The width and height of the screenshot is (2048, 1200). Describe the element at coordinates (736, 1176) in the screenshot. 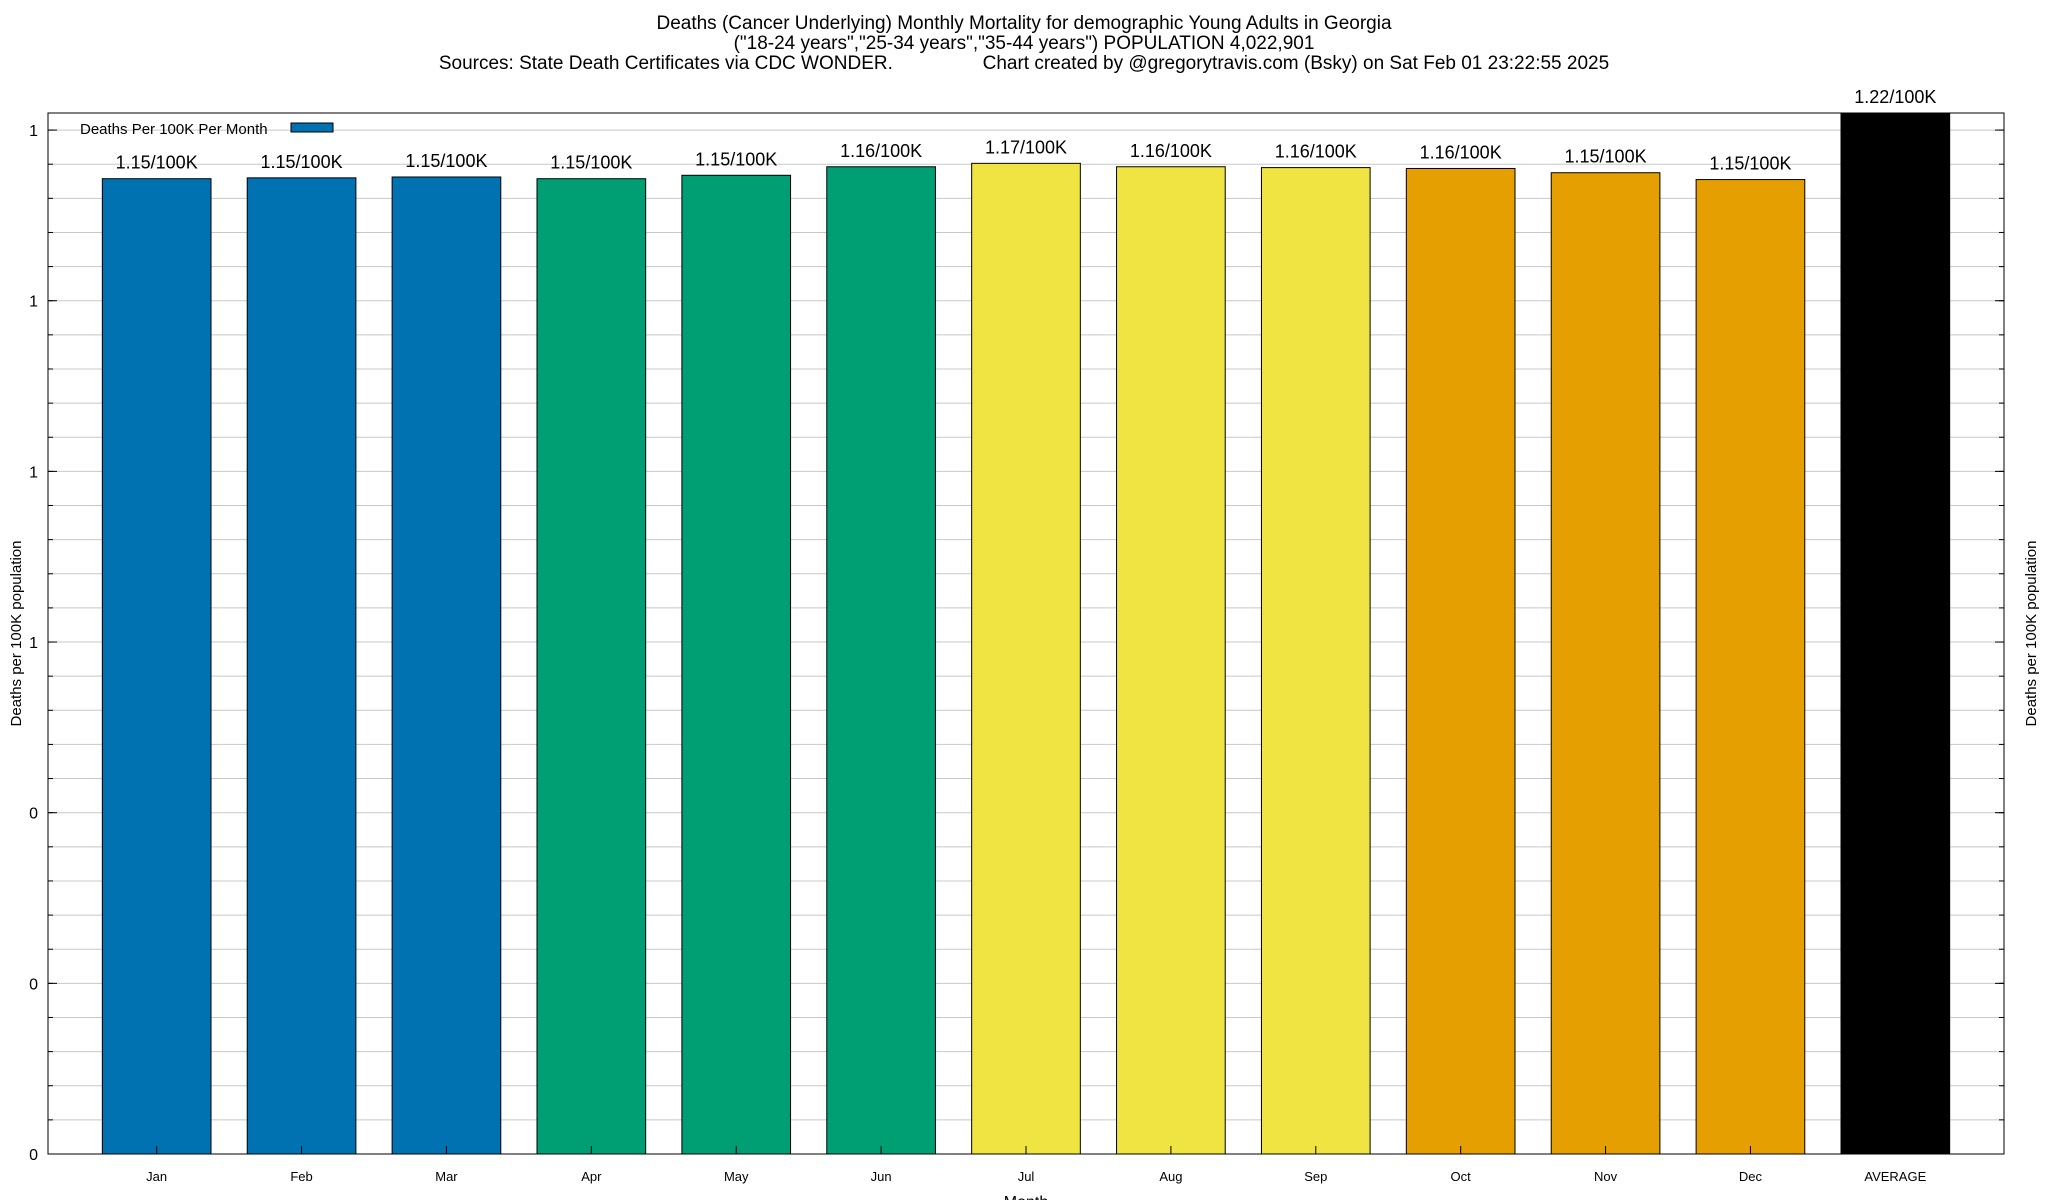

I see `x-tick-label: May` at that location.